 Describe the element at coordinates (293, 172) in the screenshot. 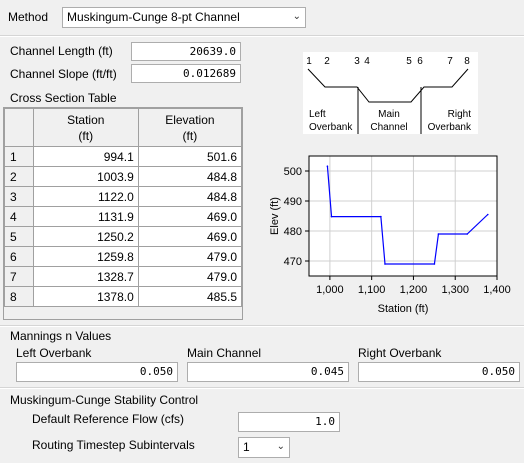

I see `y-tick-label: 500` at that location.